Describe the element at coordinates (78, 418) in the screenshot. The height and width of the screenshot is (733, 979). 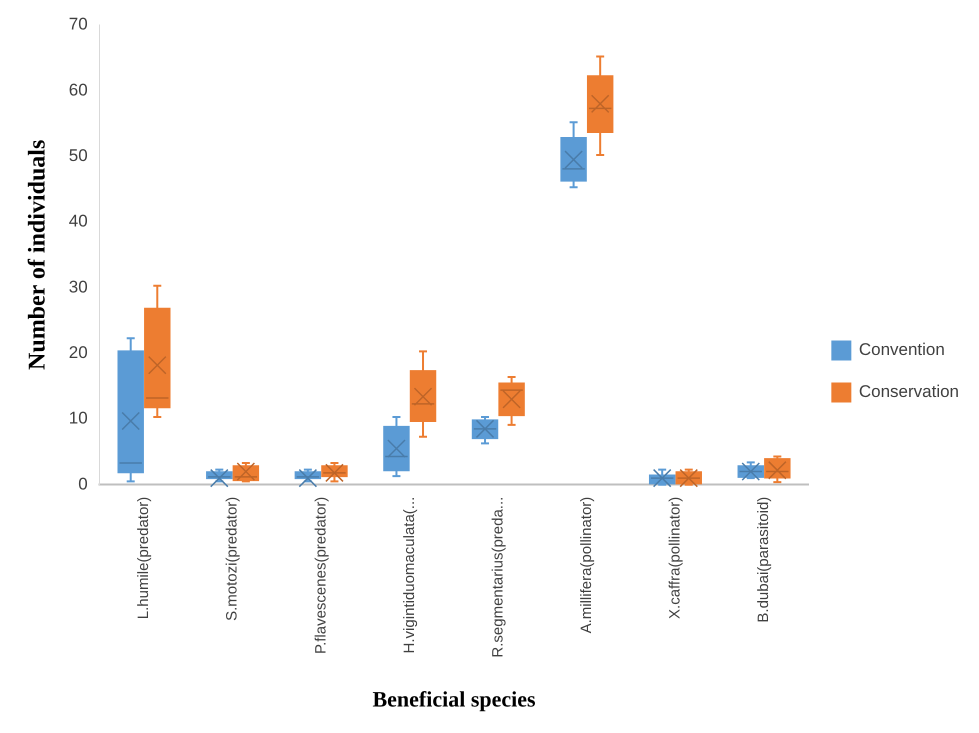
I see `y-tick-label: 10` at that location.